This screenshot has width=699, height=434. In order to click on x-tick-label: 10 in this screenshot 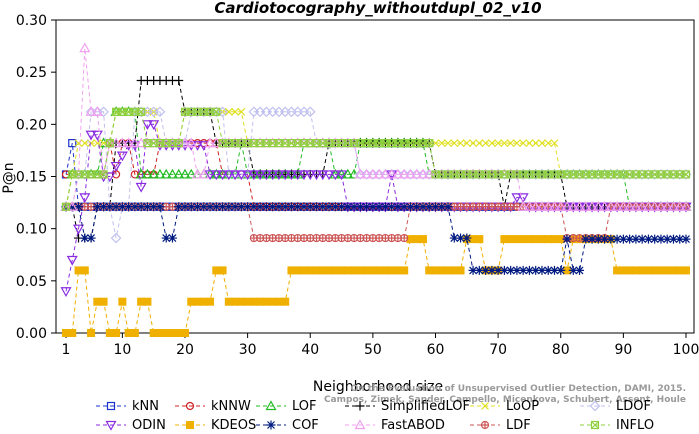, I will do `click(122, 350)`.